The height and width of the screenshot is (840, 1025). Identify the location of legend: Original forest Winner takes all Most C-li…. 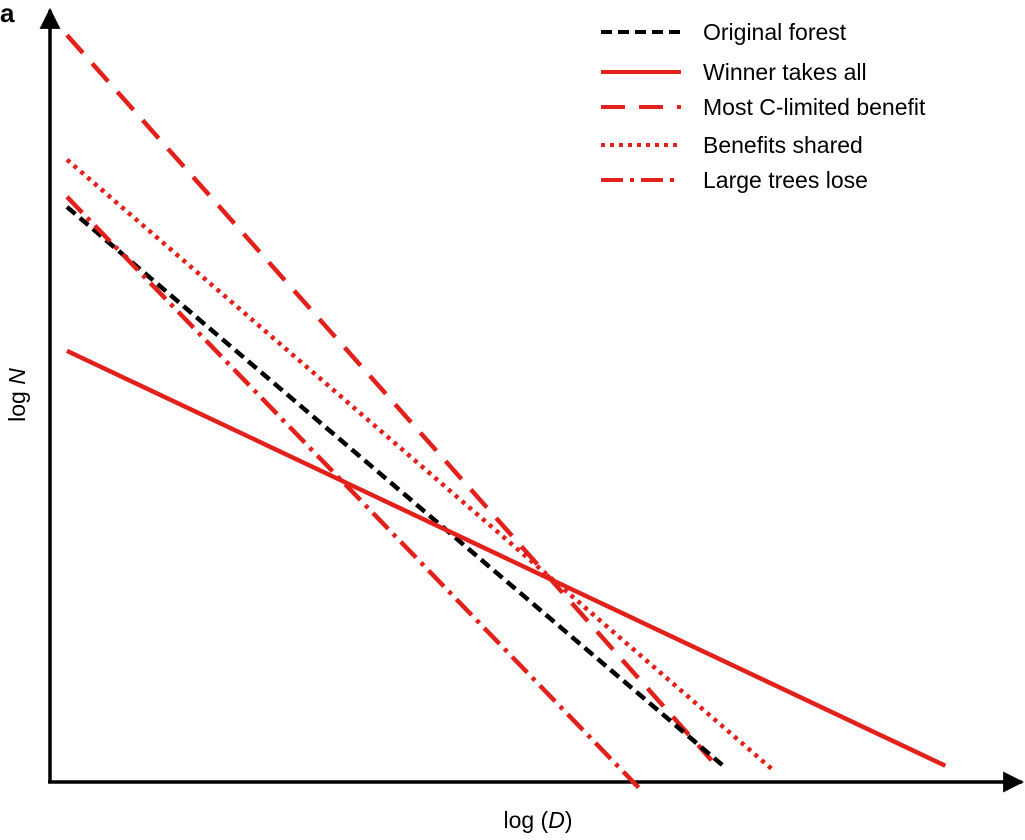
(763, 106).